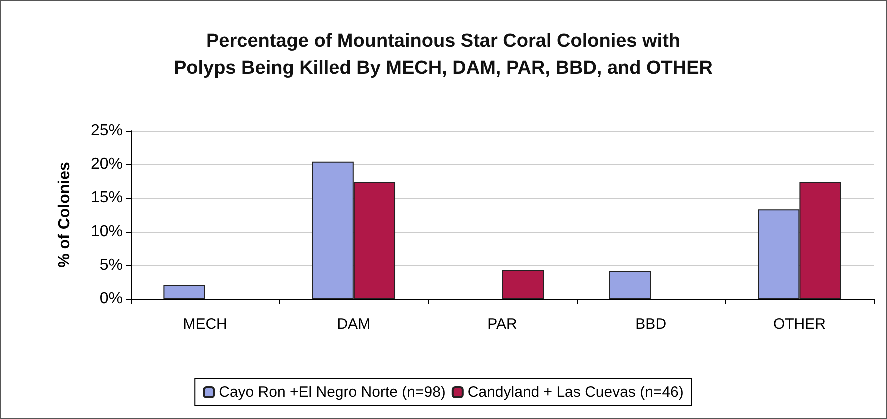  What do you see at coordinates (576, 392) in the screenshot?
I see `legend-label: Candyland + Las Cuevas (n=46)` at bounding box center [576, 392].